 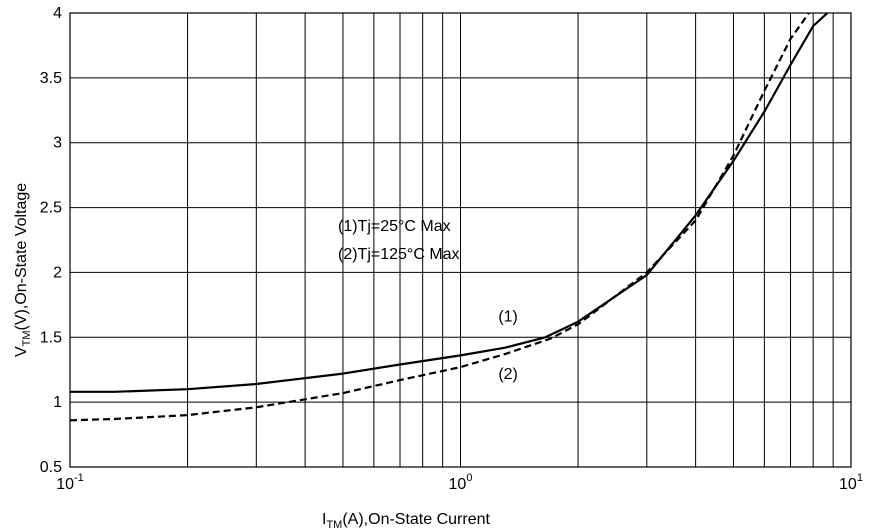 What do you see at coordinates (57, 272) in the screenshot?
I see `y-tick-label: 2` at bounding box center [57, 272].